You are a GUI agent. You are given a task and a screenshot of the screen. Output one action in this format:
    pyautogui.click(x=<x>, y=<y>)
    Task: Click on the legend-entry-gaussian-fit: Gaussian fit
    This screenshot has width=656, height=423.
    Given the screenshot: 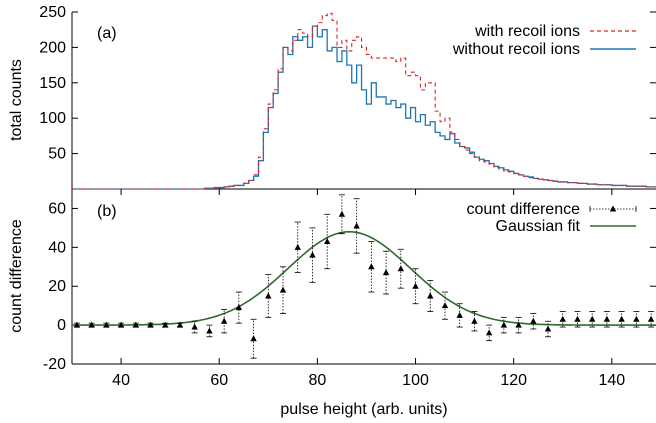 What is the action you would take?
    pyautogui.click(x=538, y=226)
    